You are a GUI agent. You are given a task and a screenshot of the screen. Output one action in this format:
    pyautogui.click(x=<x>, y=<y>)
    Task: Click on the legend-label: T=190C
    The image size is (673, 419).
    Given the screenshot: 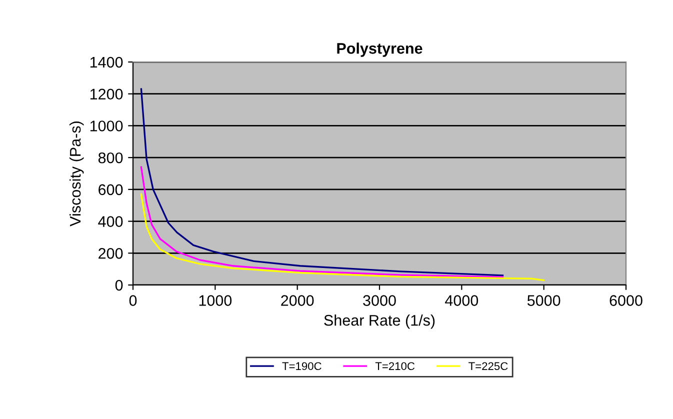 What is the action you would take?
    pyautogui.click(x=302, y=366)
    